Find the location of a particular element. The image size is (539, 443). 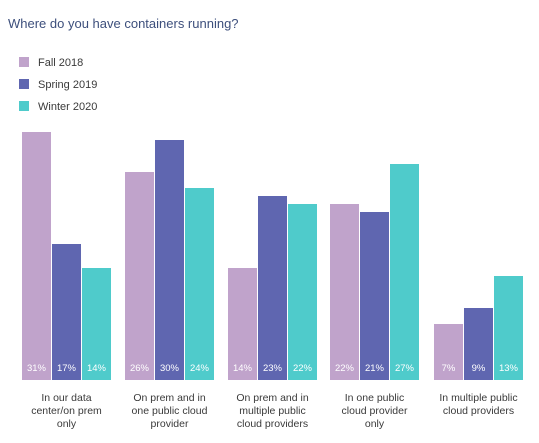

category-label-3-line-3: cloud providers is located at coordinates (272, 424).